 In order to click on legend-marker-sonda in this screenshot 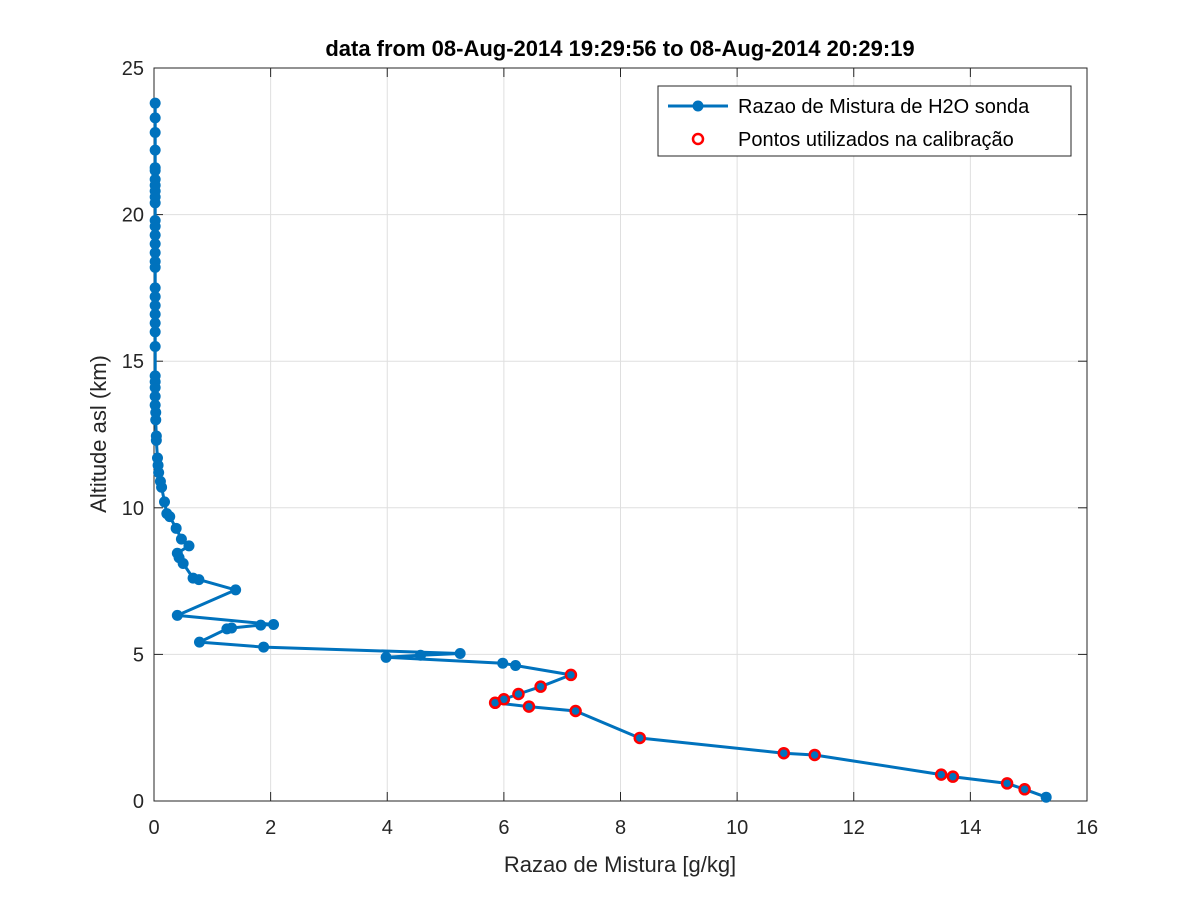, I will do `click(698, 106)`.